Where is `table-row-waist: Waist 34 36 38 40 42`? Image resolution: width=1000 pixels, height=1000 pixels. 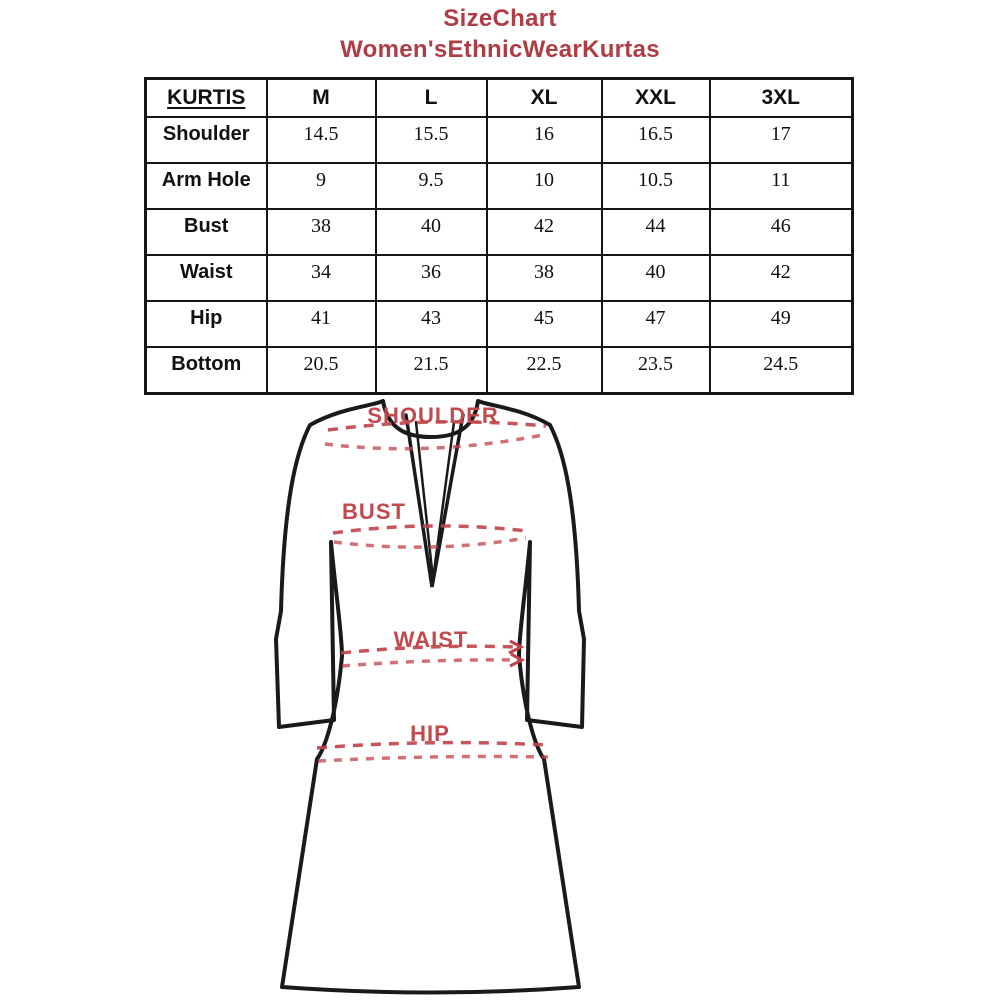 table-row-waist: Waist 34 36 38 40 42 is located at coordinates (499, 278).